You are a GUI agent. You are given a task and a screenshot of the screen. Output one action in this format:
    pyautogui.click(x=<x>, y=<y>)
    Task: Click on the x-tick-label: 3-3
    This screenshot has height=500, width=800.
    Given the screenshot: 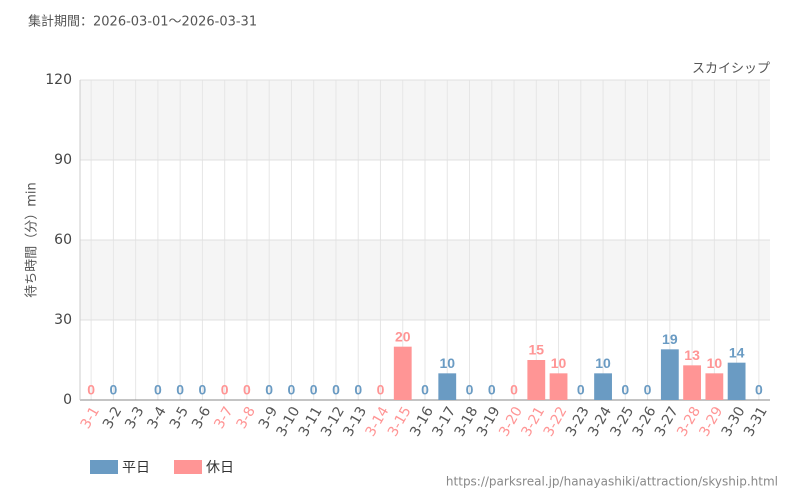 What is the action you would take?
    pyautogui.click(x=134, y=418)
    